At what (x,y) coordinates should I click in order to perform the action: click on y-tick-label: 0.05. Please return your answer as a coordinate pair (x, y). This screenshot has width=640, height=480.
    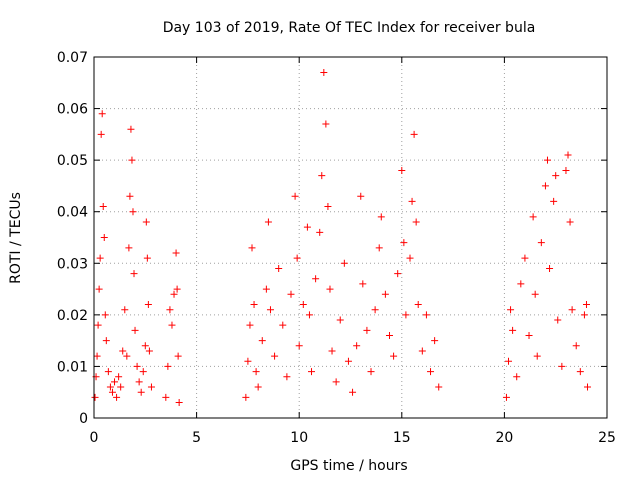
    Looking at the image, I should click on (72, 161).